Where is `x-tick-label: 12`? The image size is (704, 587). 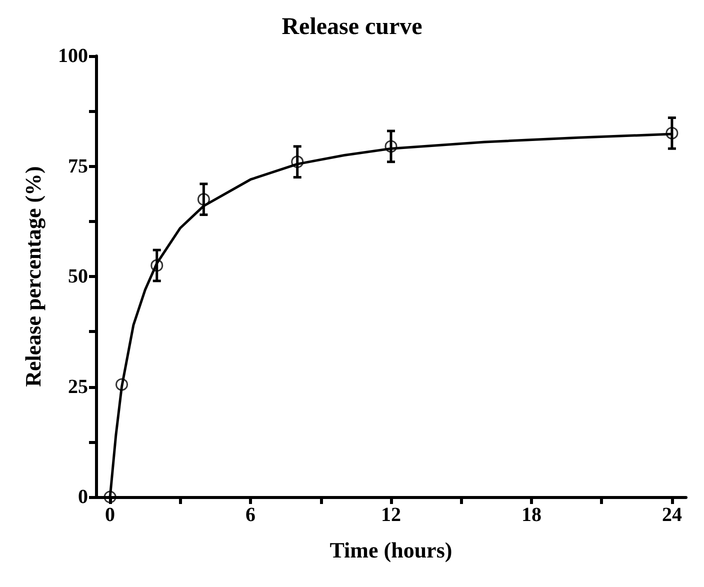 x-tick-label: 12 is located at coordinates (391, 515).